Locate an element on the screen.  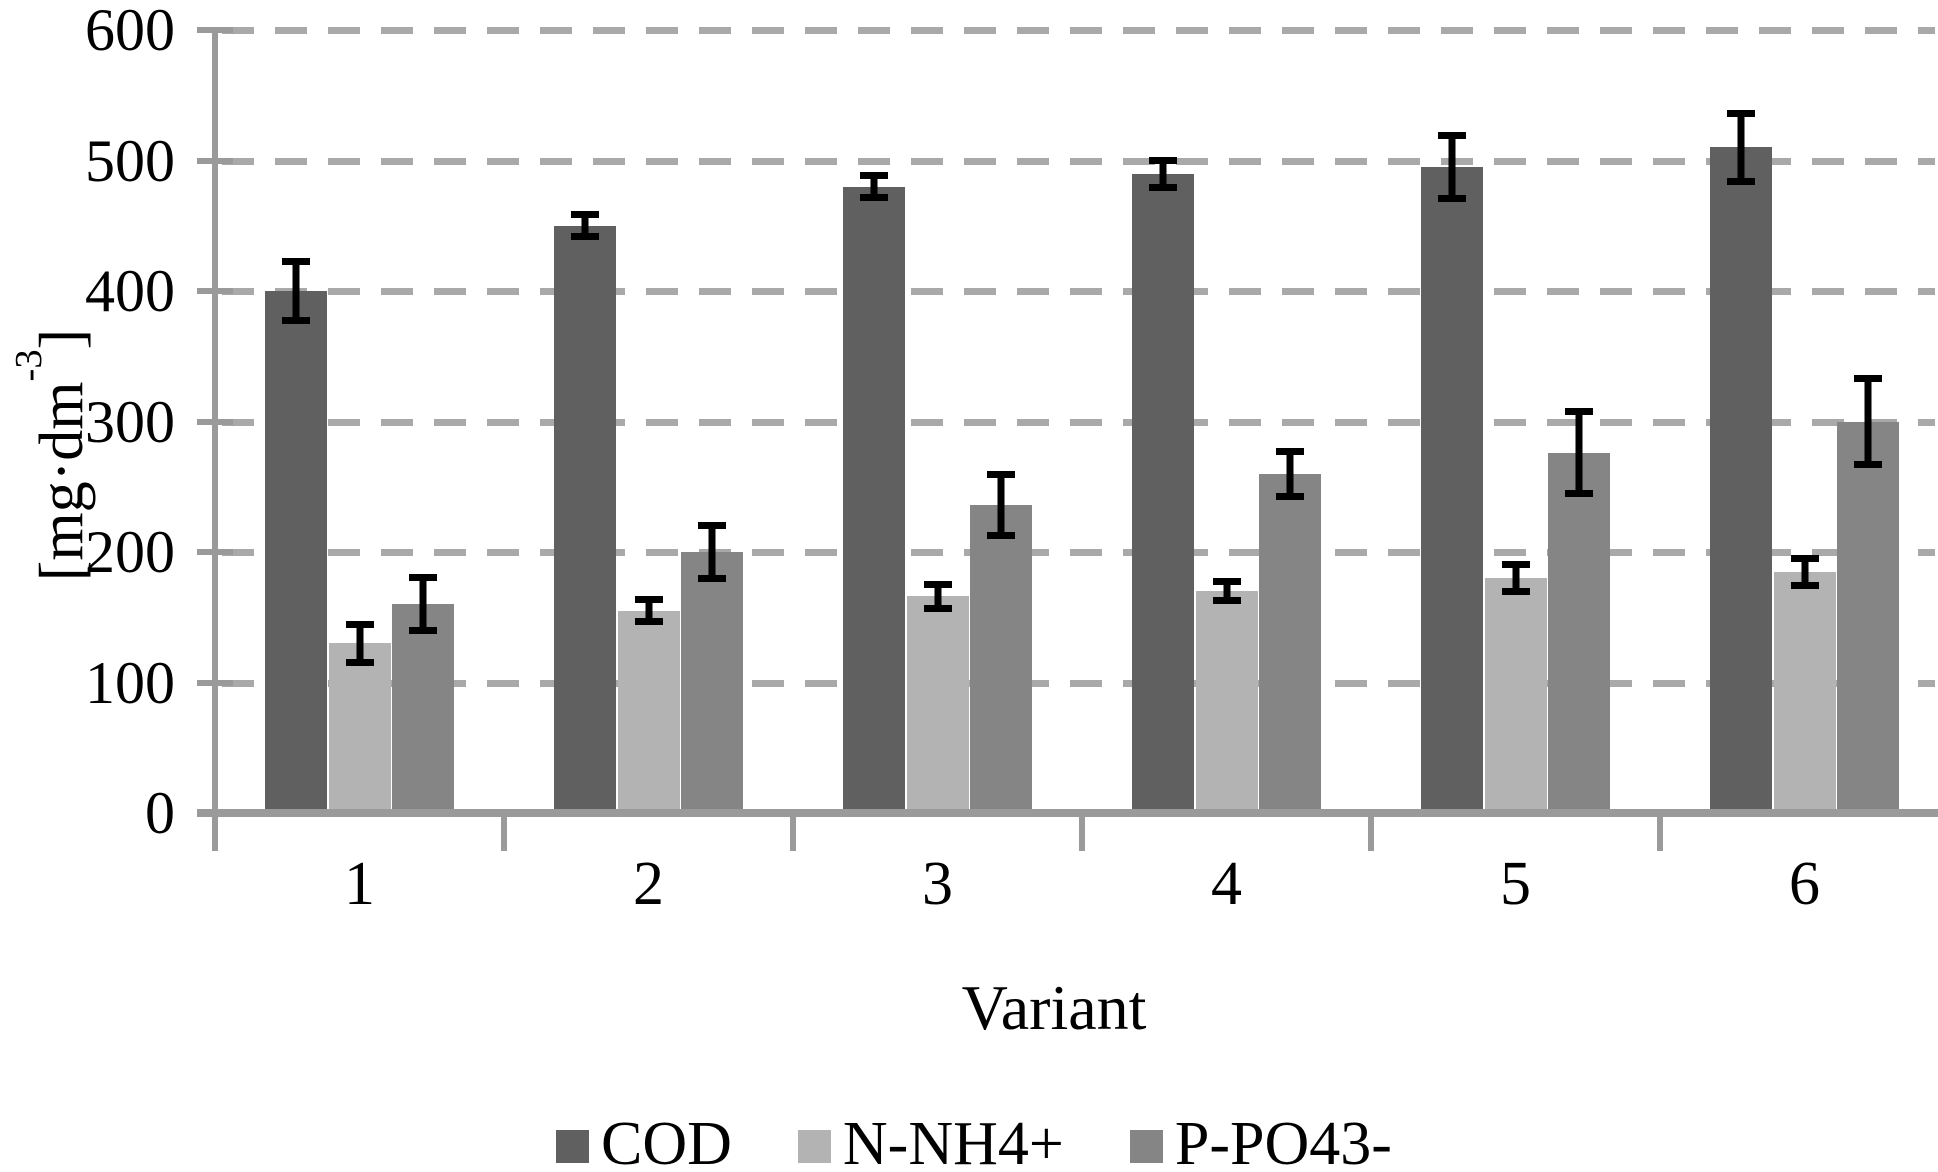
legend-item-p-po4: P-PO43- is located at coordinates (1260, 1141).